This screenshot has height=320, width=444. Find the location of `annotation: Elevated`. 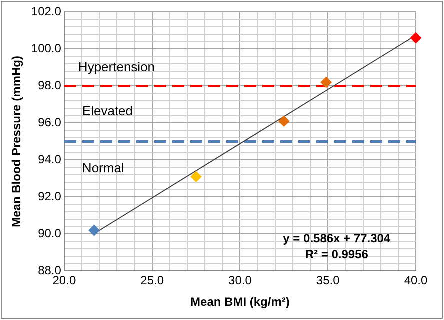

annotation: Elevated is located at coordinates (108, 110).